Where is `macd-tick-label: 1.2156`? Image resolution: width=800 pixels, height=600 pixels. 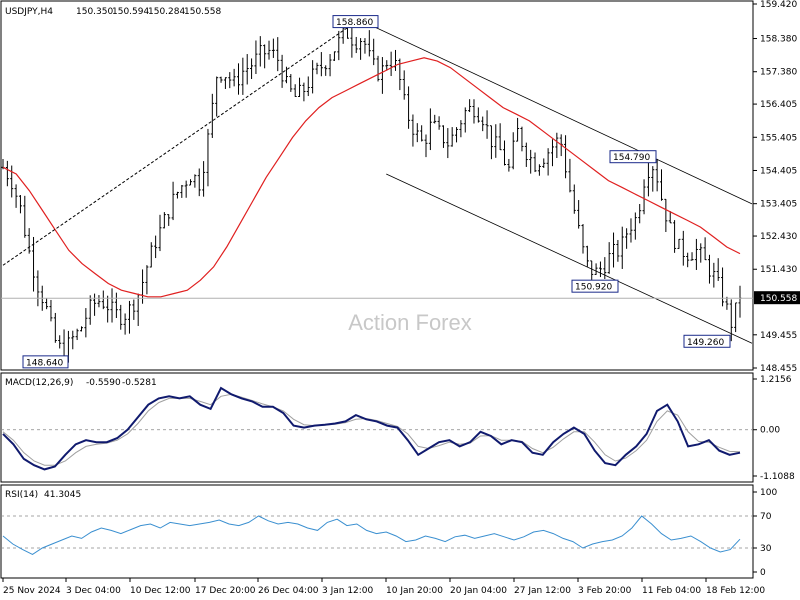 macd-tick-label: 1.2156 is located at coordinates (776, 380).